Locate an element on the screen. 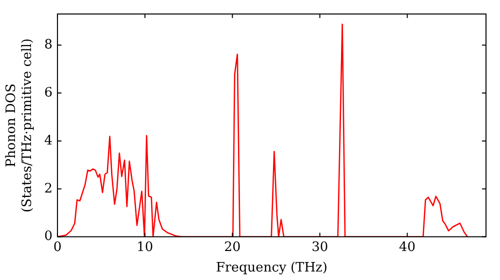 This screenshot has width=500, height=280. x-axis-title: Frequency (THz) is located at coordinates (272, 268).